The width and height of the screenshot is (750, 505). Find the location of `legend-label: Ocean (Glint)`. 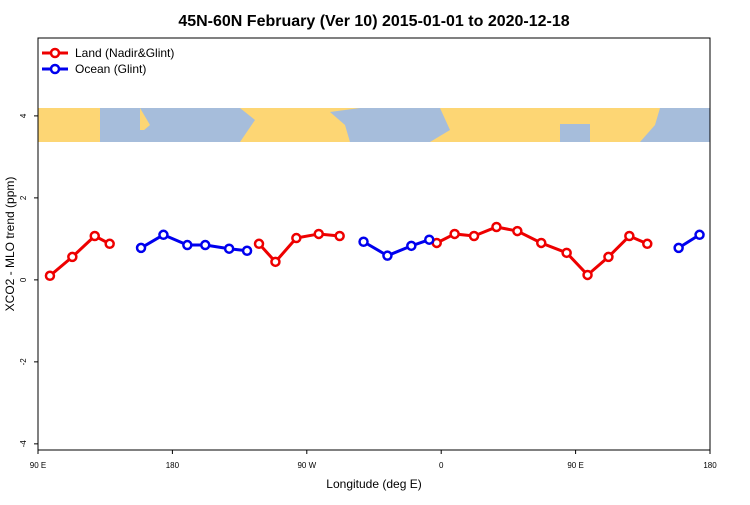

legend-label: Ocean (Glint) is located at coordinates (110, 69).